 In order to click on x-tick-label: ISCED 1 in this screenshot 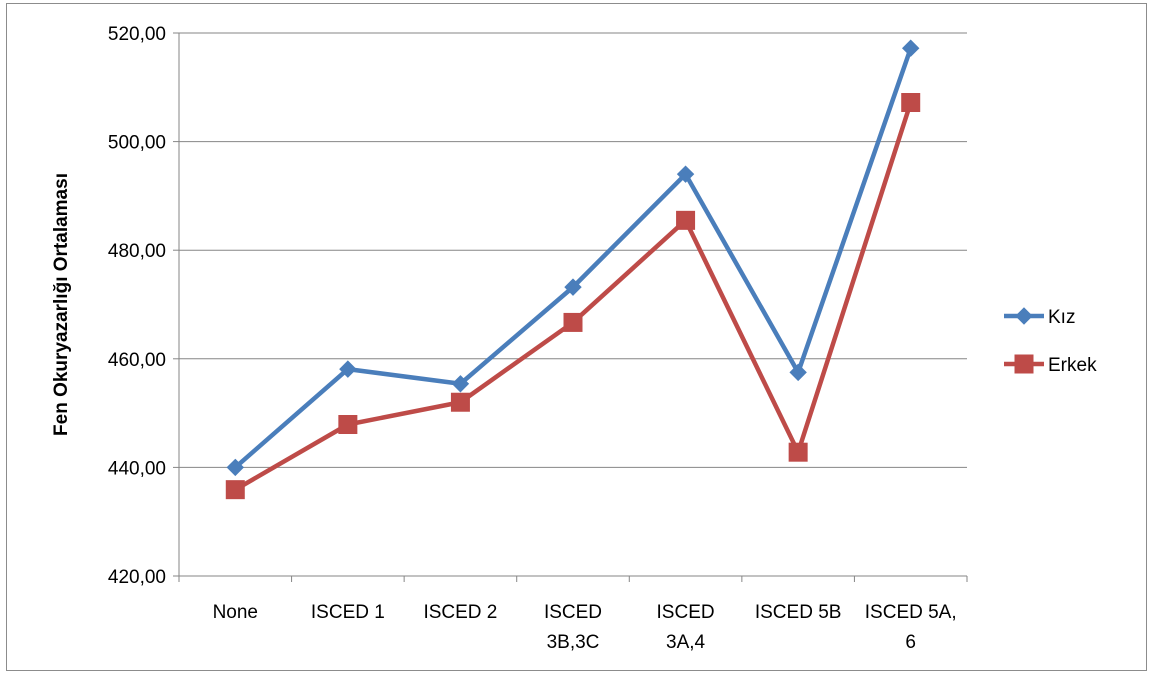, I will do `click(348, 612)`.